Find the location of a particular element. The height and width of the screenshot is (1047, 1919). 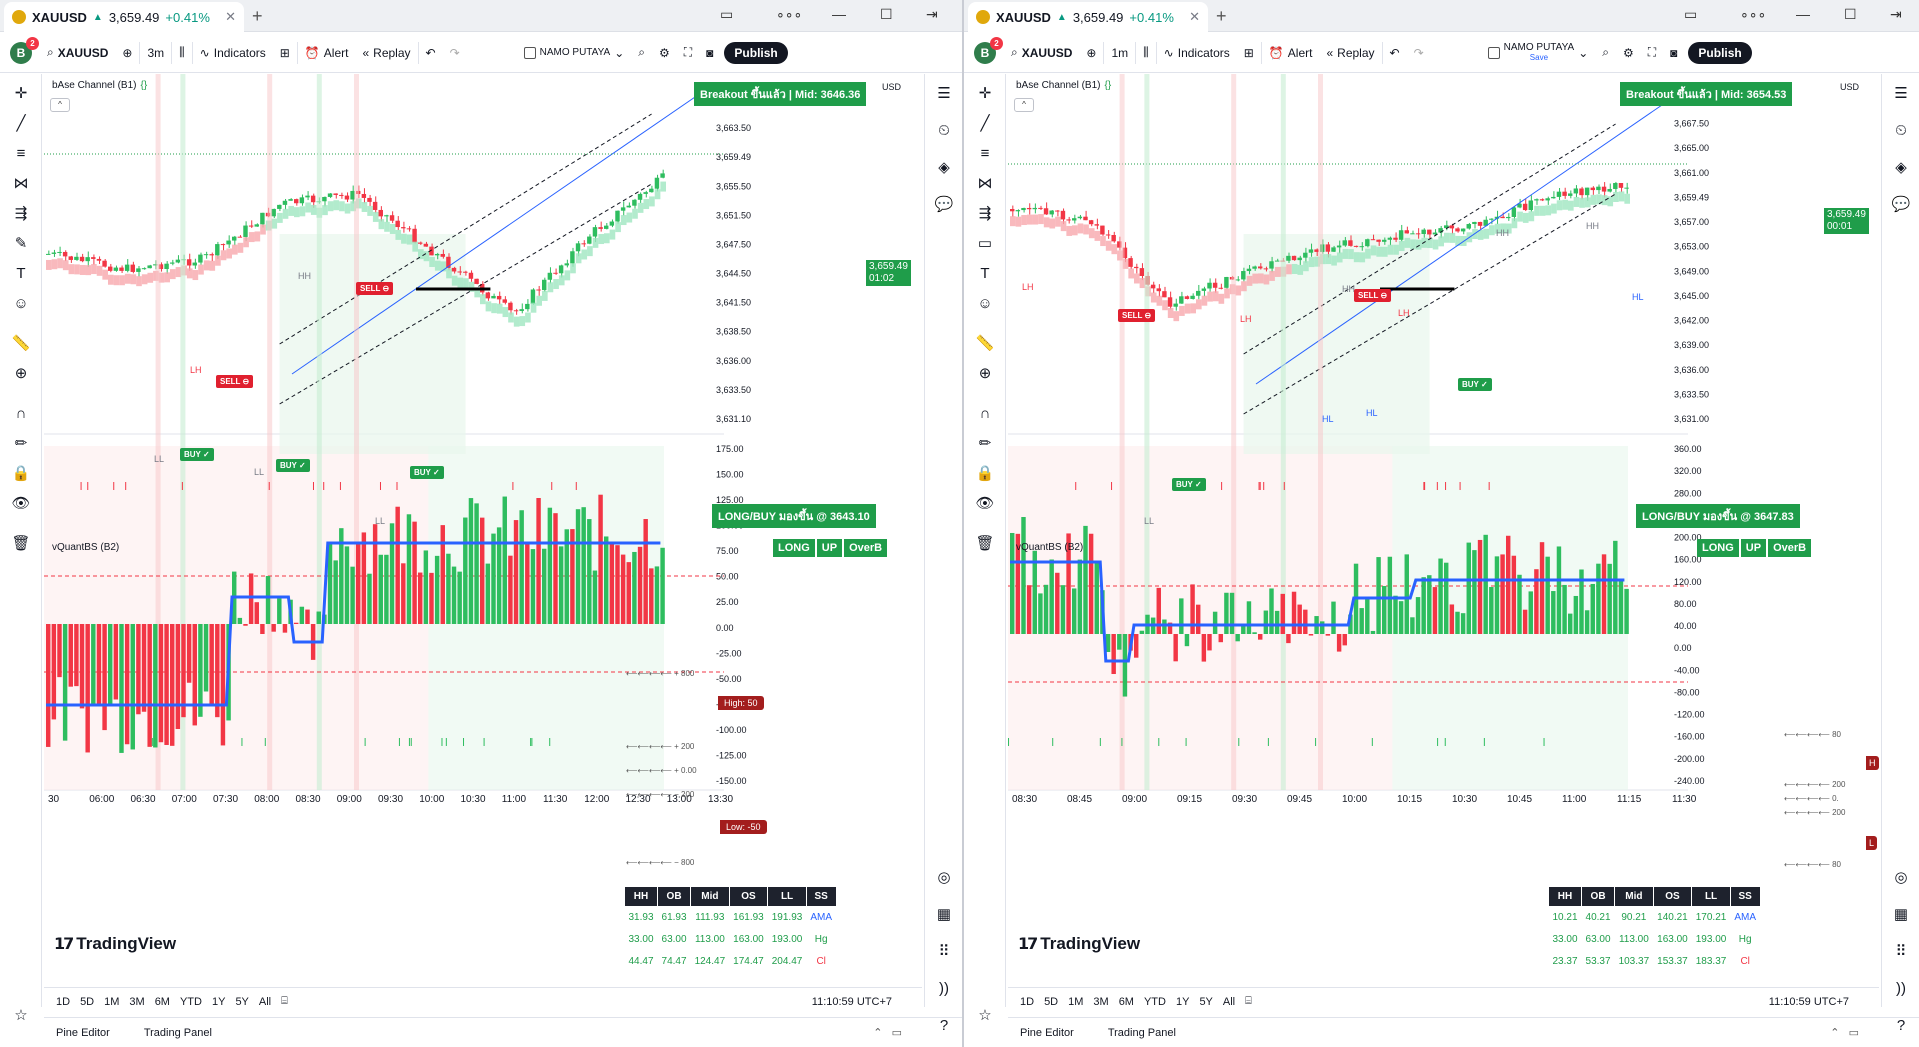

layout-button: NAMO PUTAYA Save ⌄ is located at coordinates (1538, 52).